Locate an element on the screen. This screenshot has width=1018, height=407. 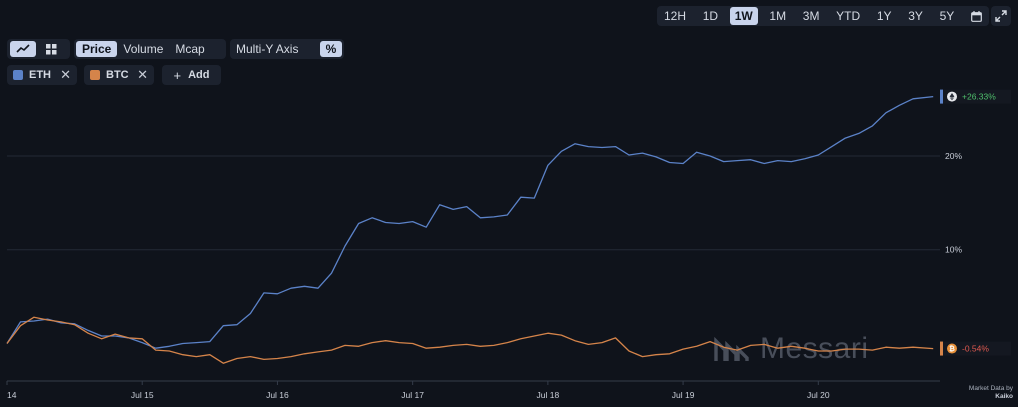
btc-logo-icon: ₿ is located at coordinates (952, 349).